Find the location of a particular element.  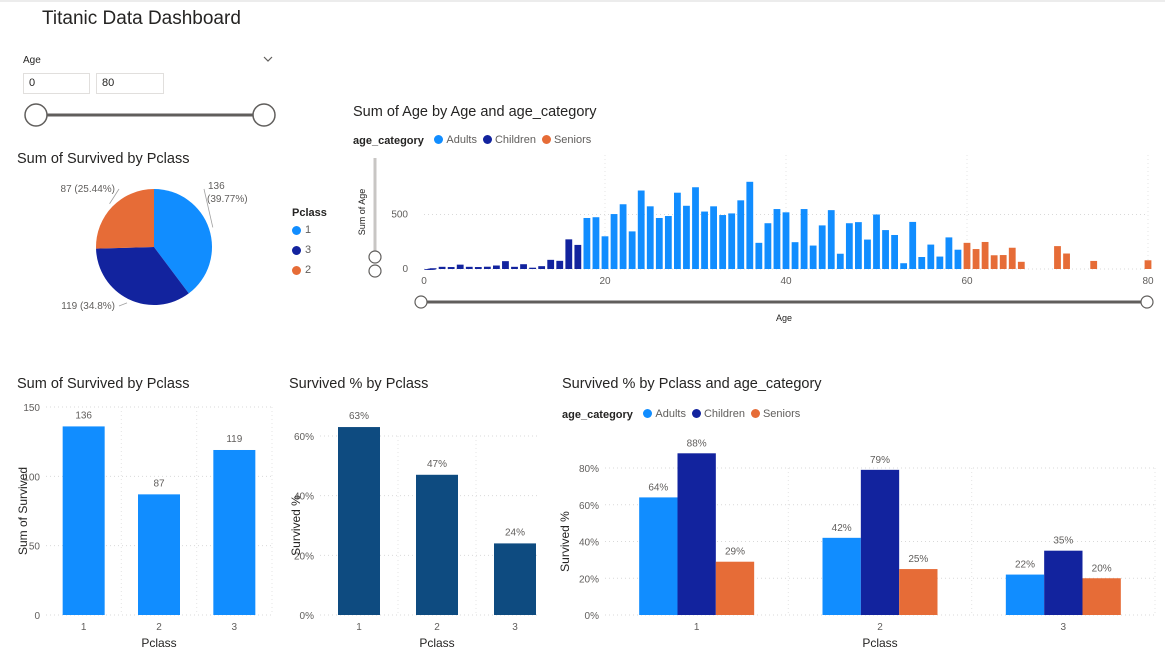

data-label: 35% is located at coordinates (1063, 541).